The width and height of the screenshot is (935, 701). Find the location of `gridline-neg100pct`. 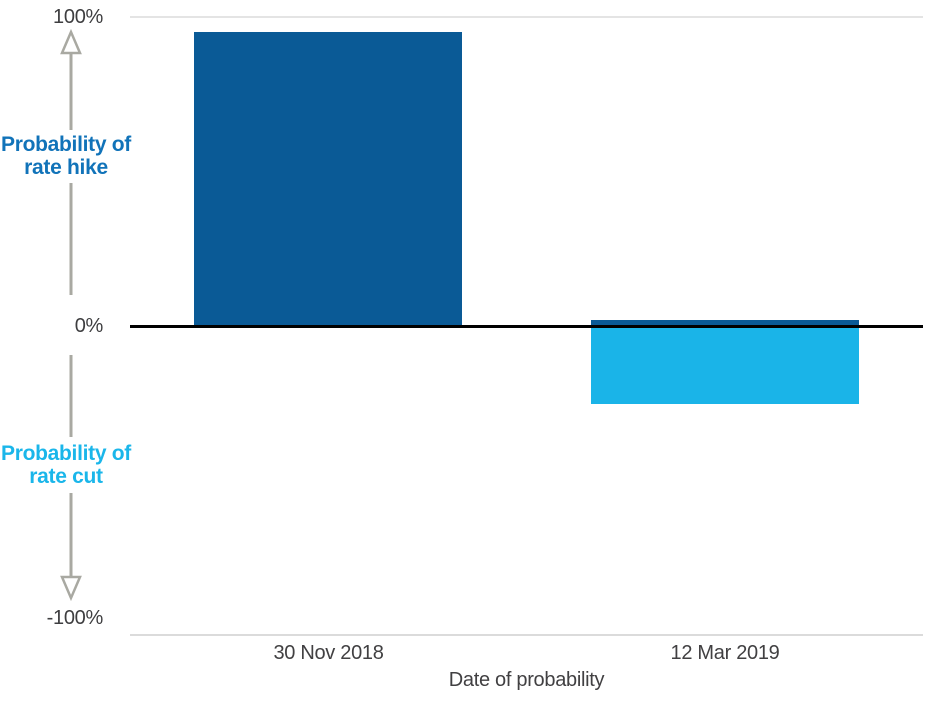

gridline-neg100pct is located at coordinates (526, 635).